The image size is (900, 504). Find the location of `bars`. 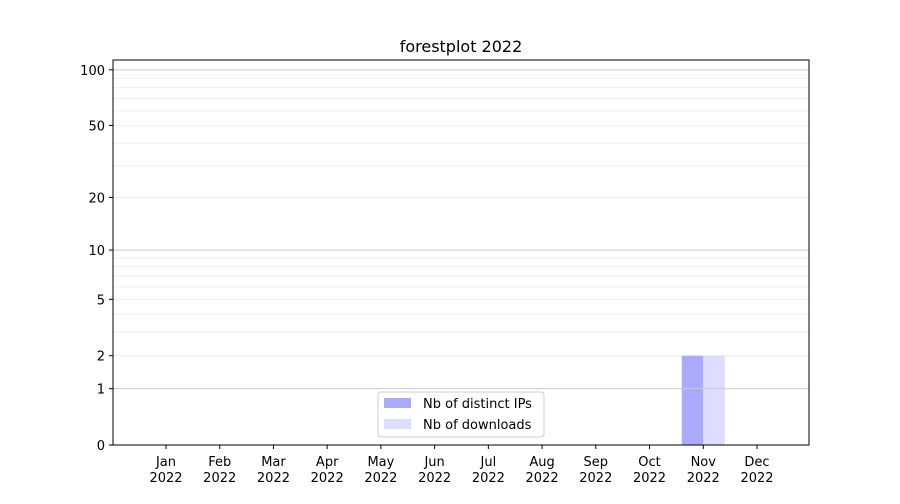

bars is located at coordinates (703, 400).